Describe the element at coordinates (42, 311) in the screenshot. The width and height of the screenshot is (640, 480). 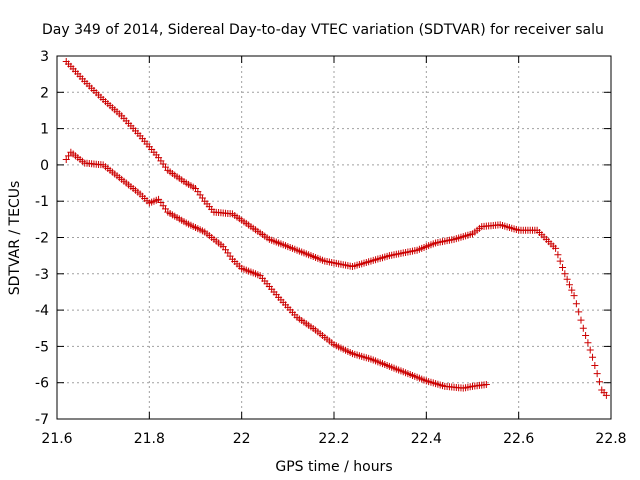
I see `y-tick-label: -4` at that location.